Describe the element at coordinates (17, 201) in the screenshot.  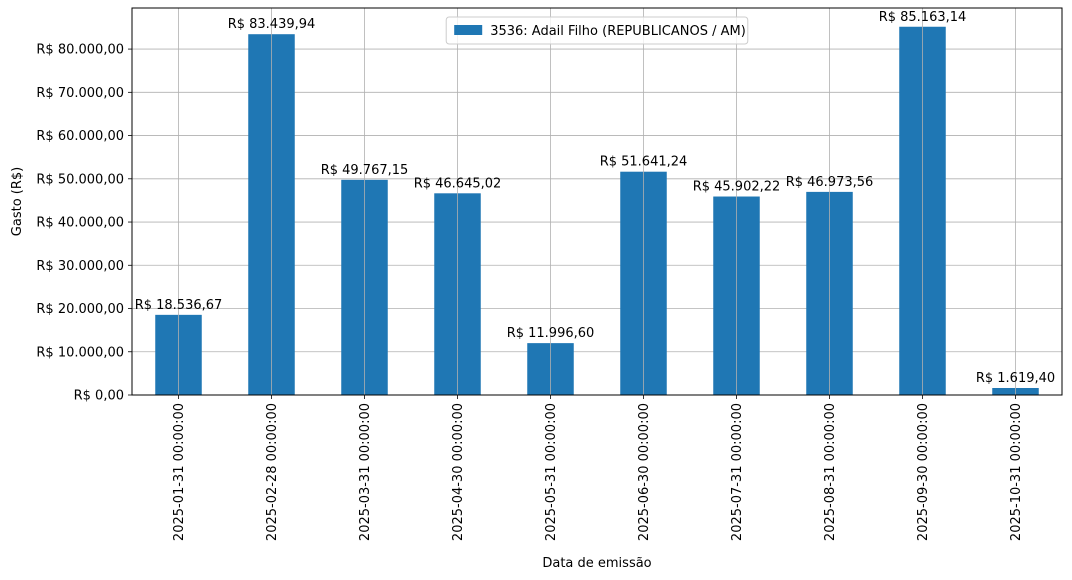
I see `y-axis-title: Gasto (R$)` at that location.